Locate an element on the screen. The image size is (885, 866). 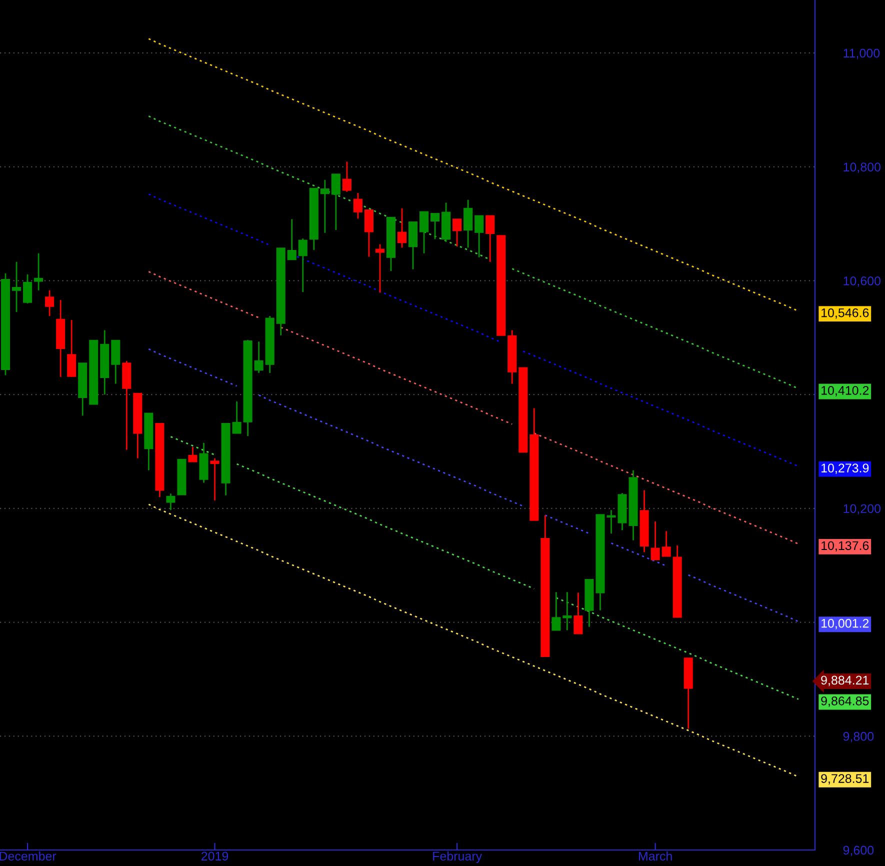
y-tick-label: 10,800 is located at coordinates (862, 167).